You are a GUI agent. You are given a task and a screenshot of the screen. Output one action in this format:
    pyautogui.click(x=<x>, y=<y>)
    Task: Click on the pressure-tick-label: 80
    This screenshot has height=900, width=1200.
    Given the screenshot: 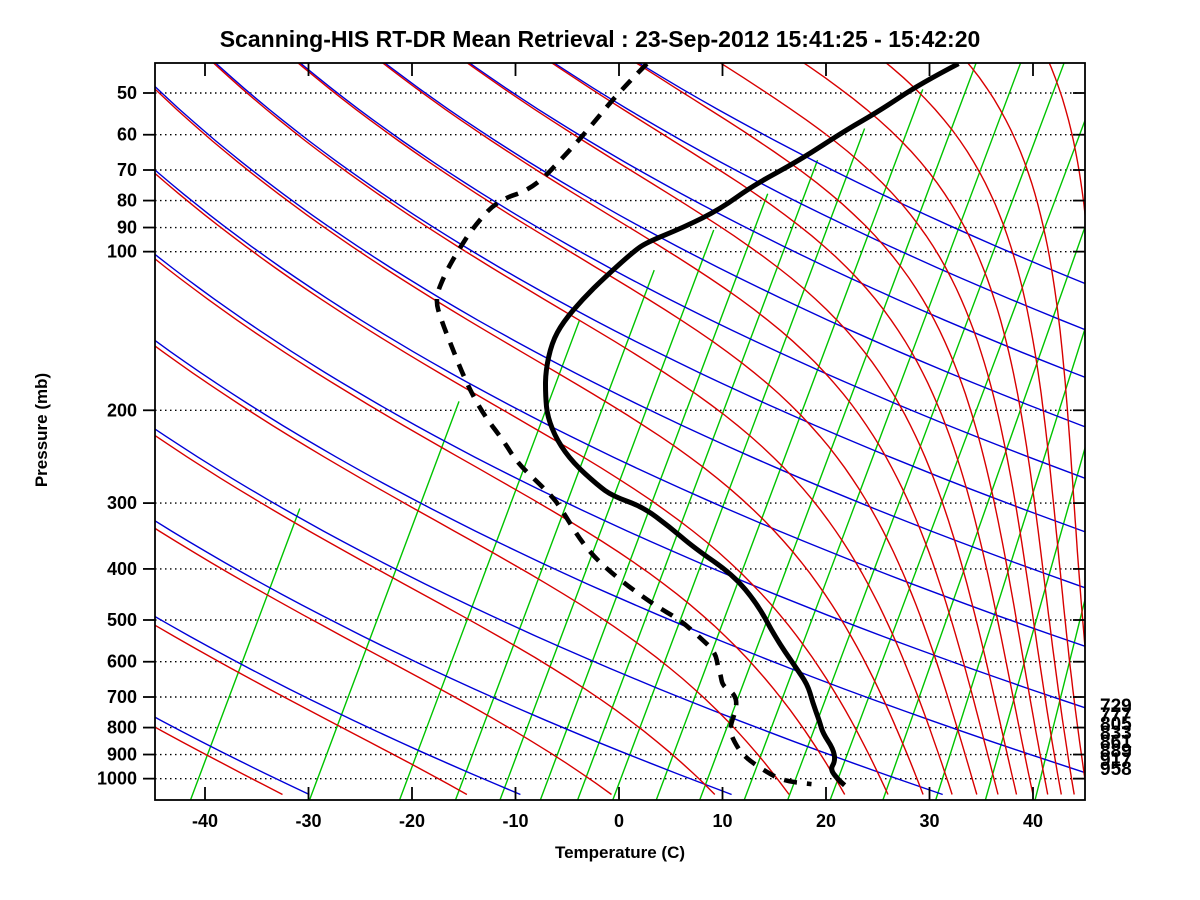 What is the action you would take?
    pyautogui.click(x=127, y=201)
    